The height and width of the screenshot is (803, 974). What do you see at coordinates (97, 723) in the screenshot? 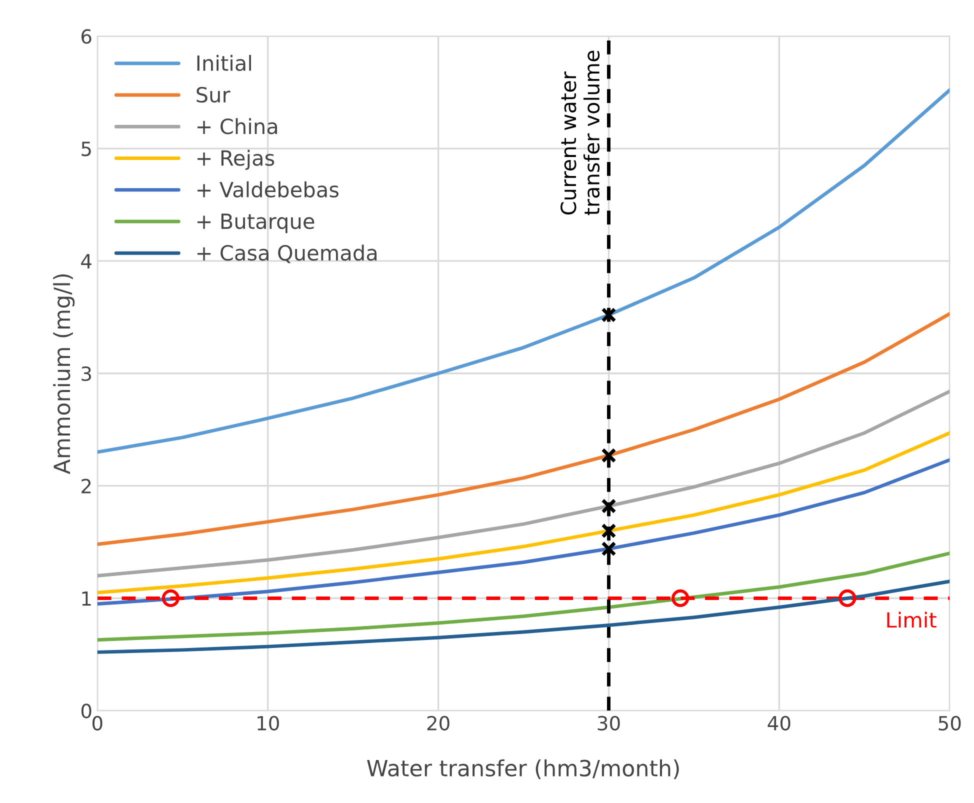
I see `x-tick-label: 0` at bounding box center [97, 723].